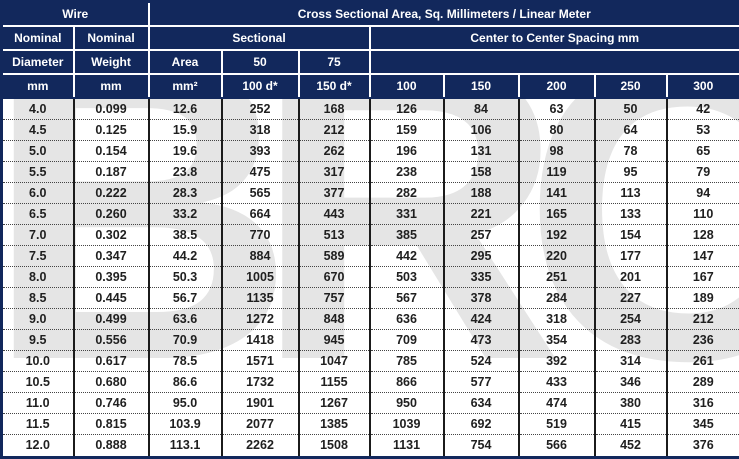  I want to click on table-cell: 1135, so click(260, 298).